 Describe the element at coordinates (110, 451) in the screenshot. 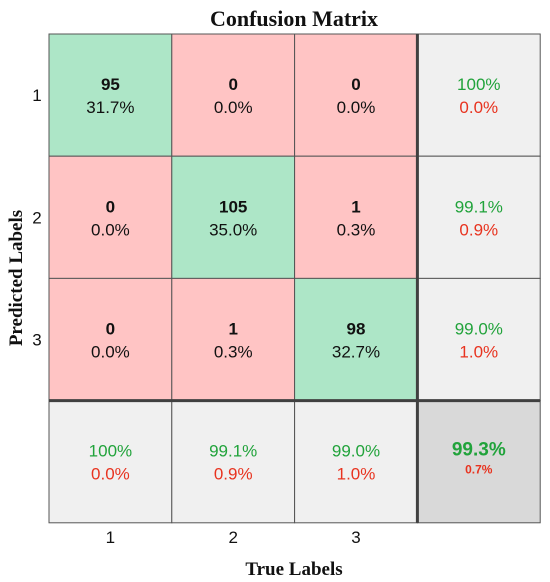

I see `col-summary-correct: 100%` at that location.